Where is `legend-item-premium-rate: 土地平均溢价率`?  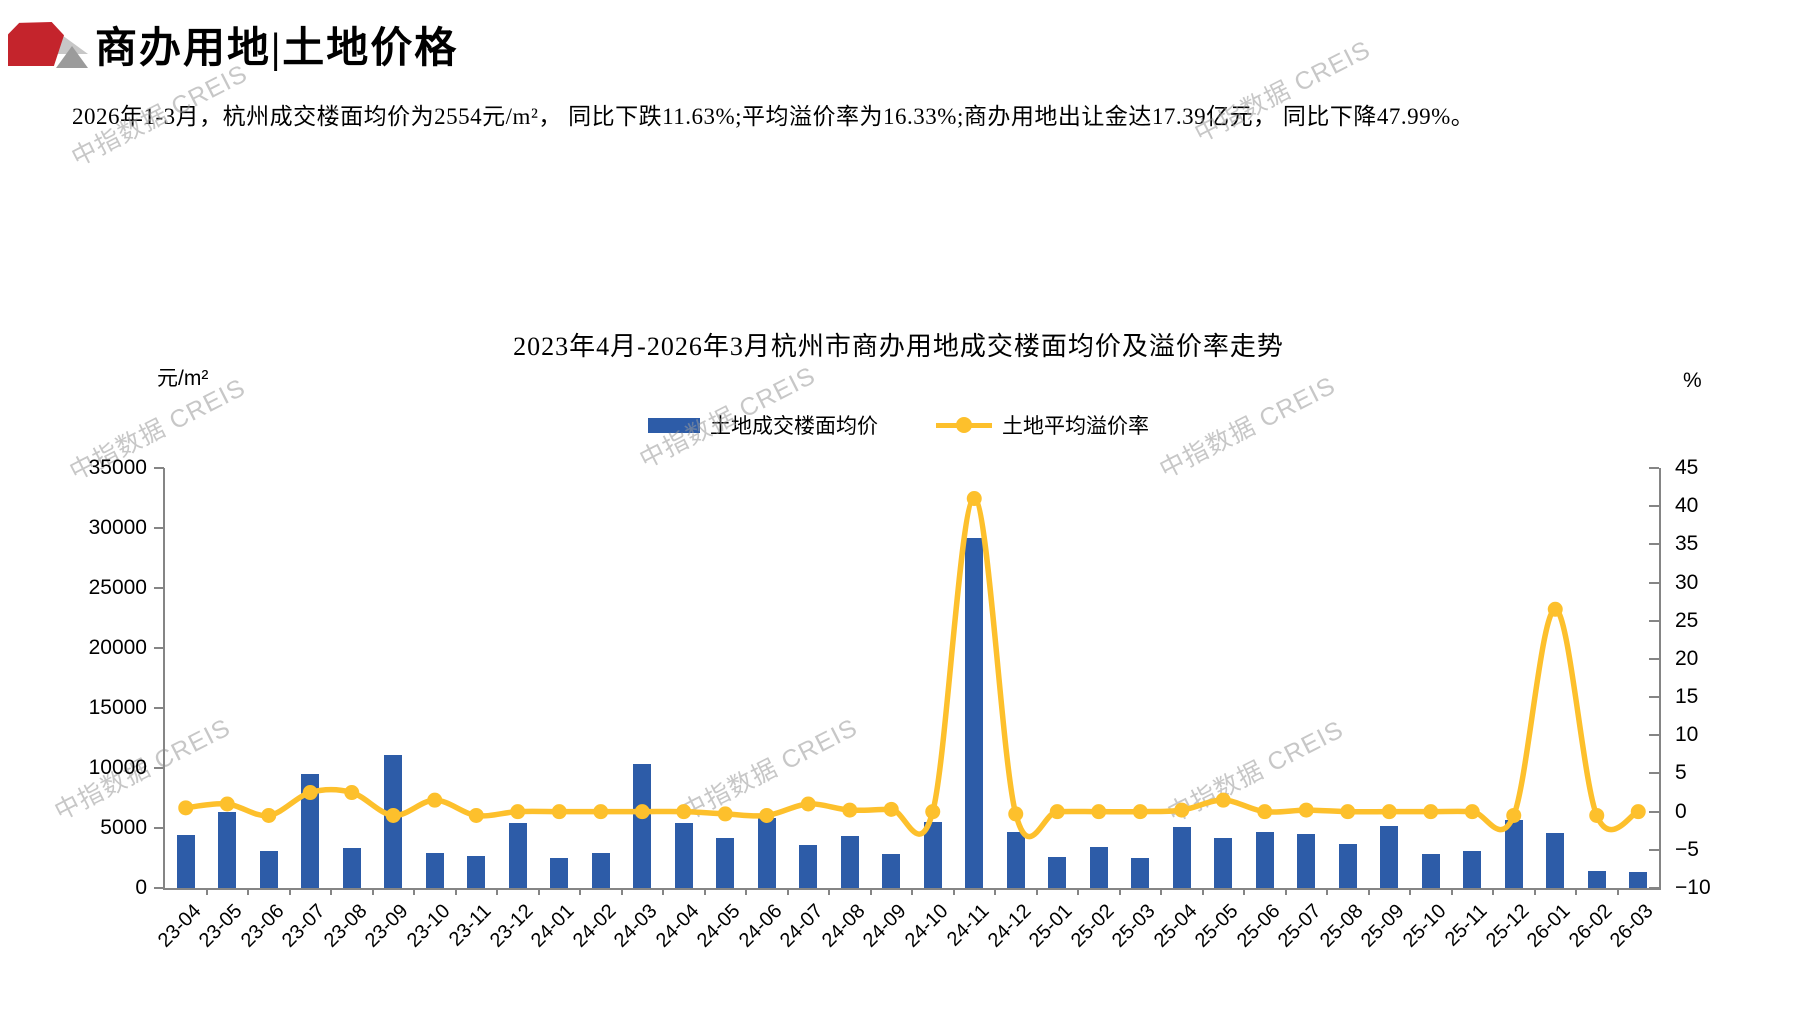
legend-item-premium-rate: 土地平均溢价率 is located at coordinates (1042, 425).